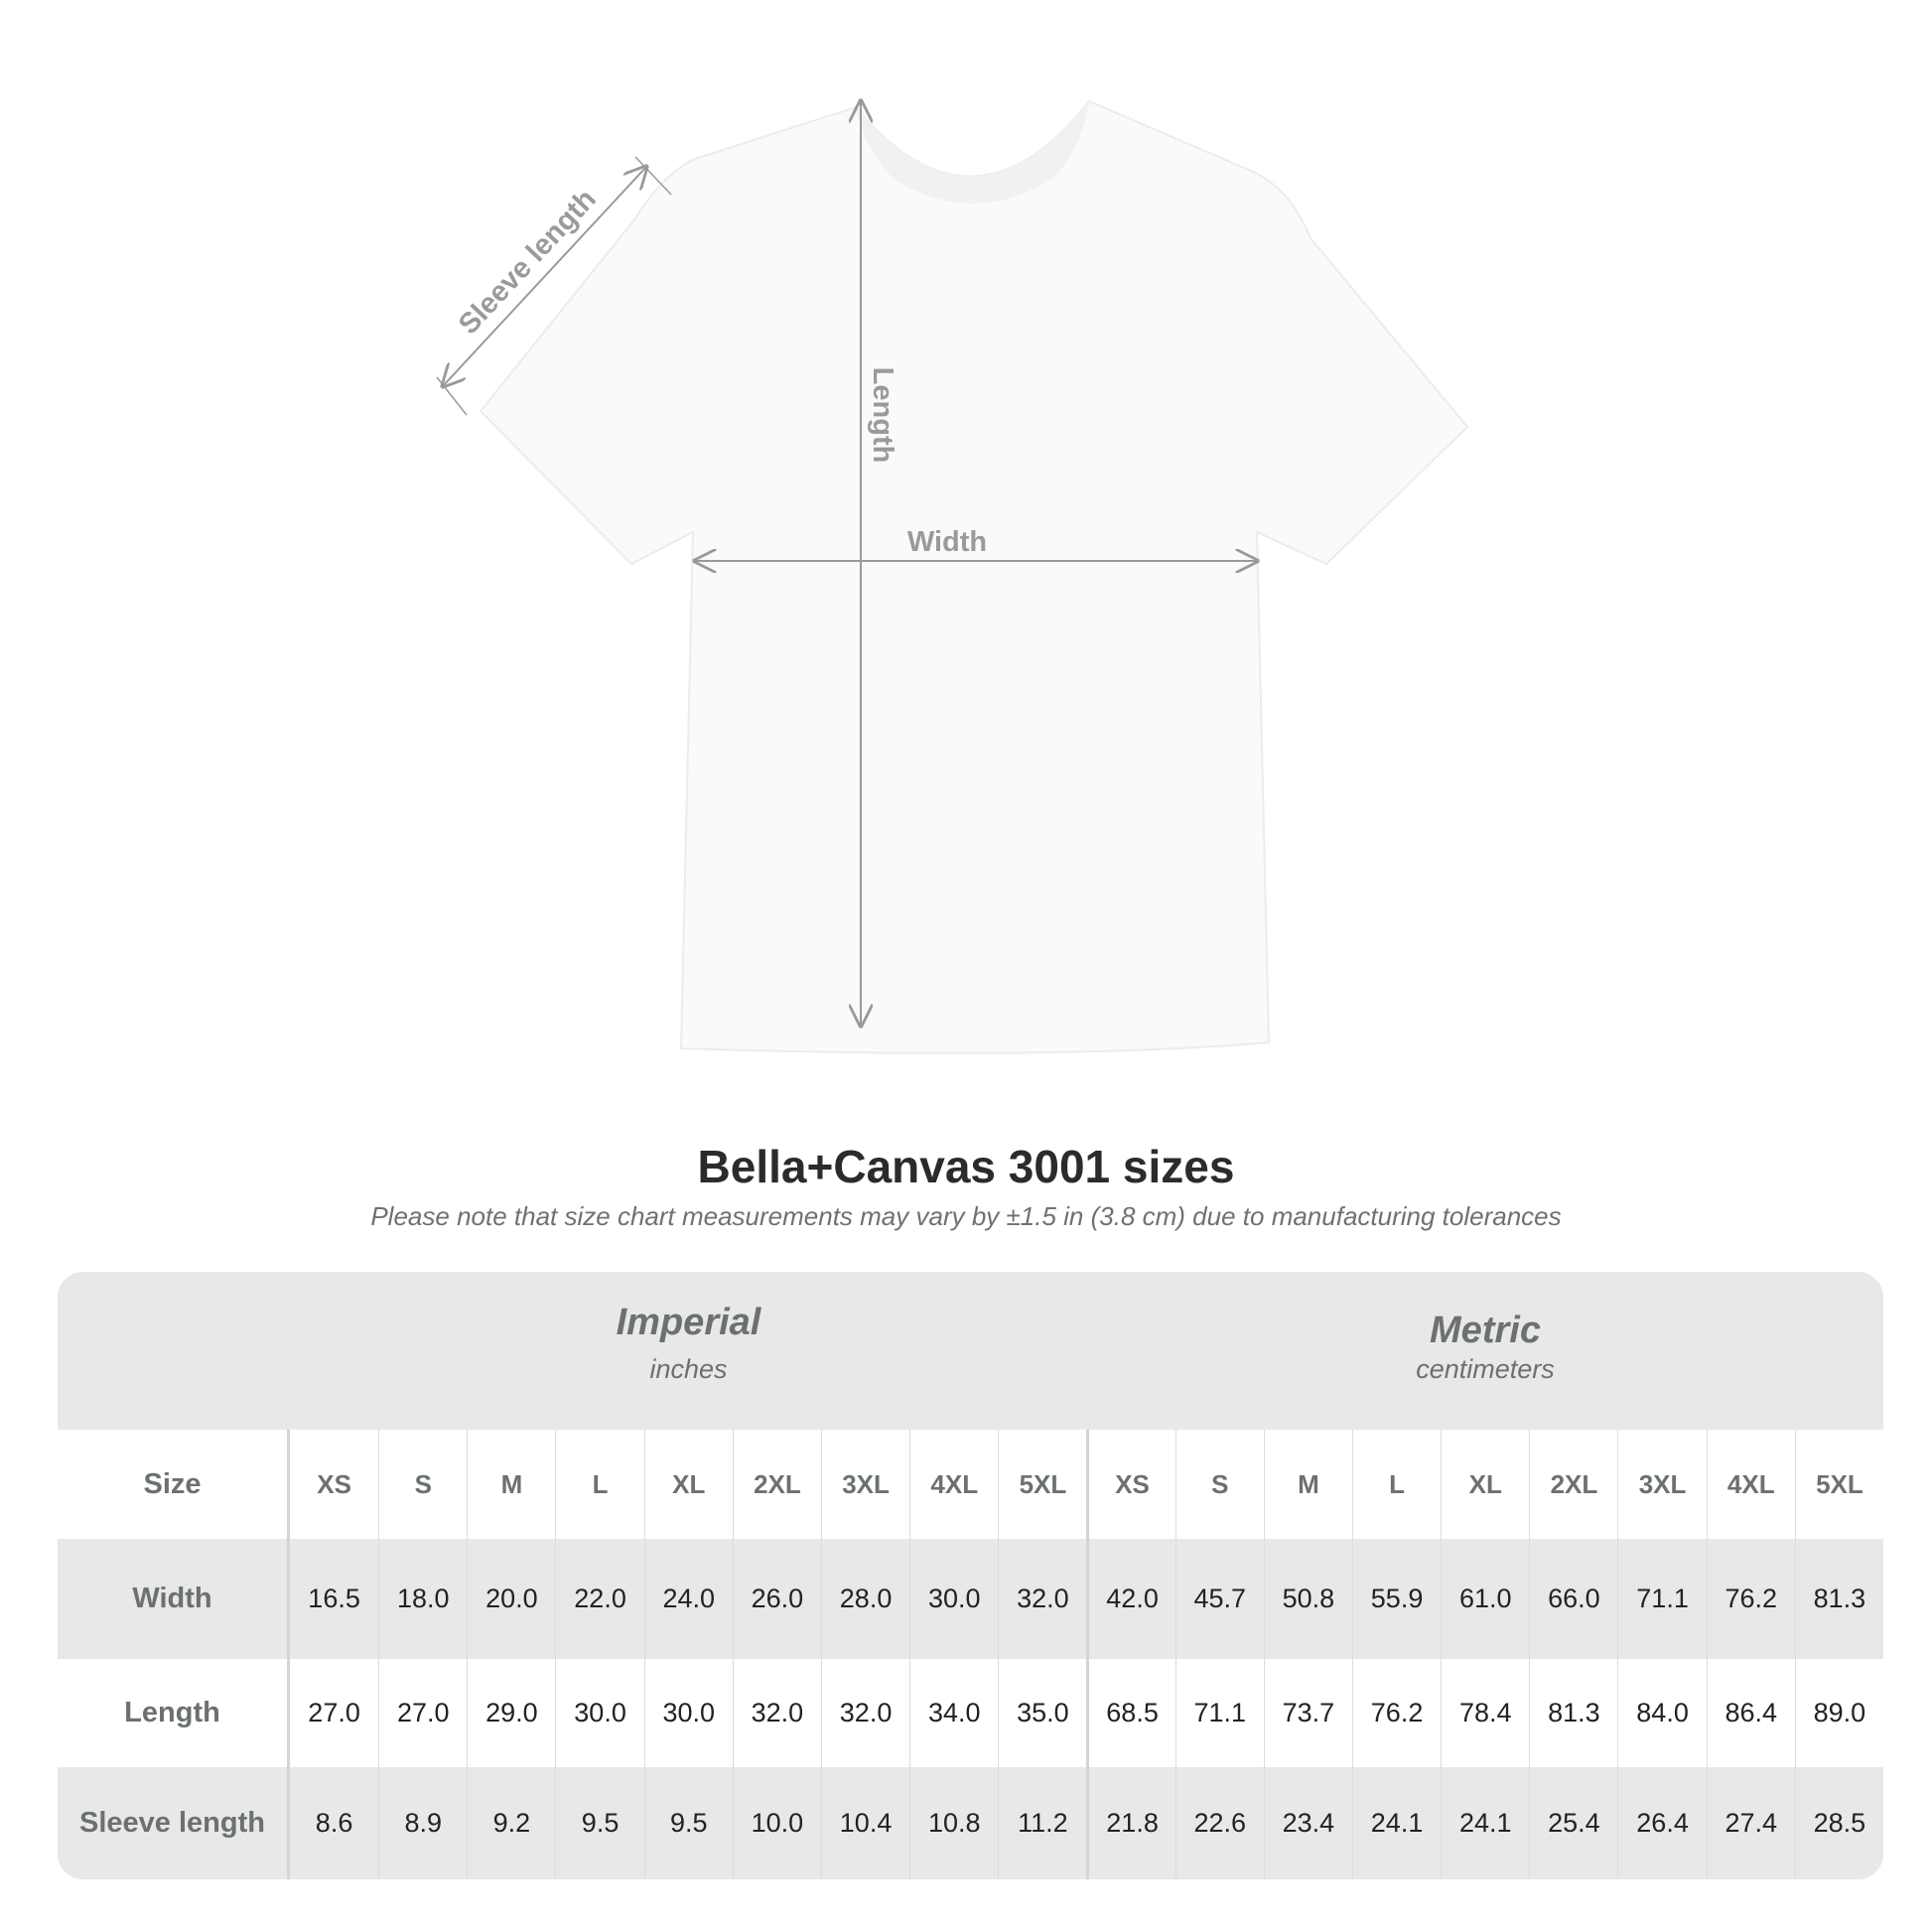 Image resolution: width=1932 pixels, height=1932 pixels. Describe the element at coordinates (882, 415) in the screenshot. I see `length-label: Length` at that location.